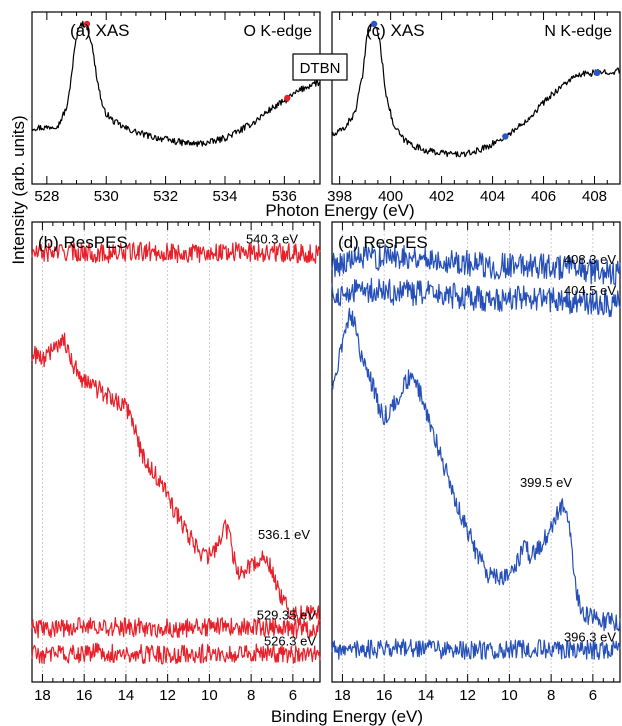 The image size is (622, 726). What do you see at coordinates (165, 196) in the screenshot?
I see `tick-label: 532` at bounding box center [165, 196].